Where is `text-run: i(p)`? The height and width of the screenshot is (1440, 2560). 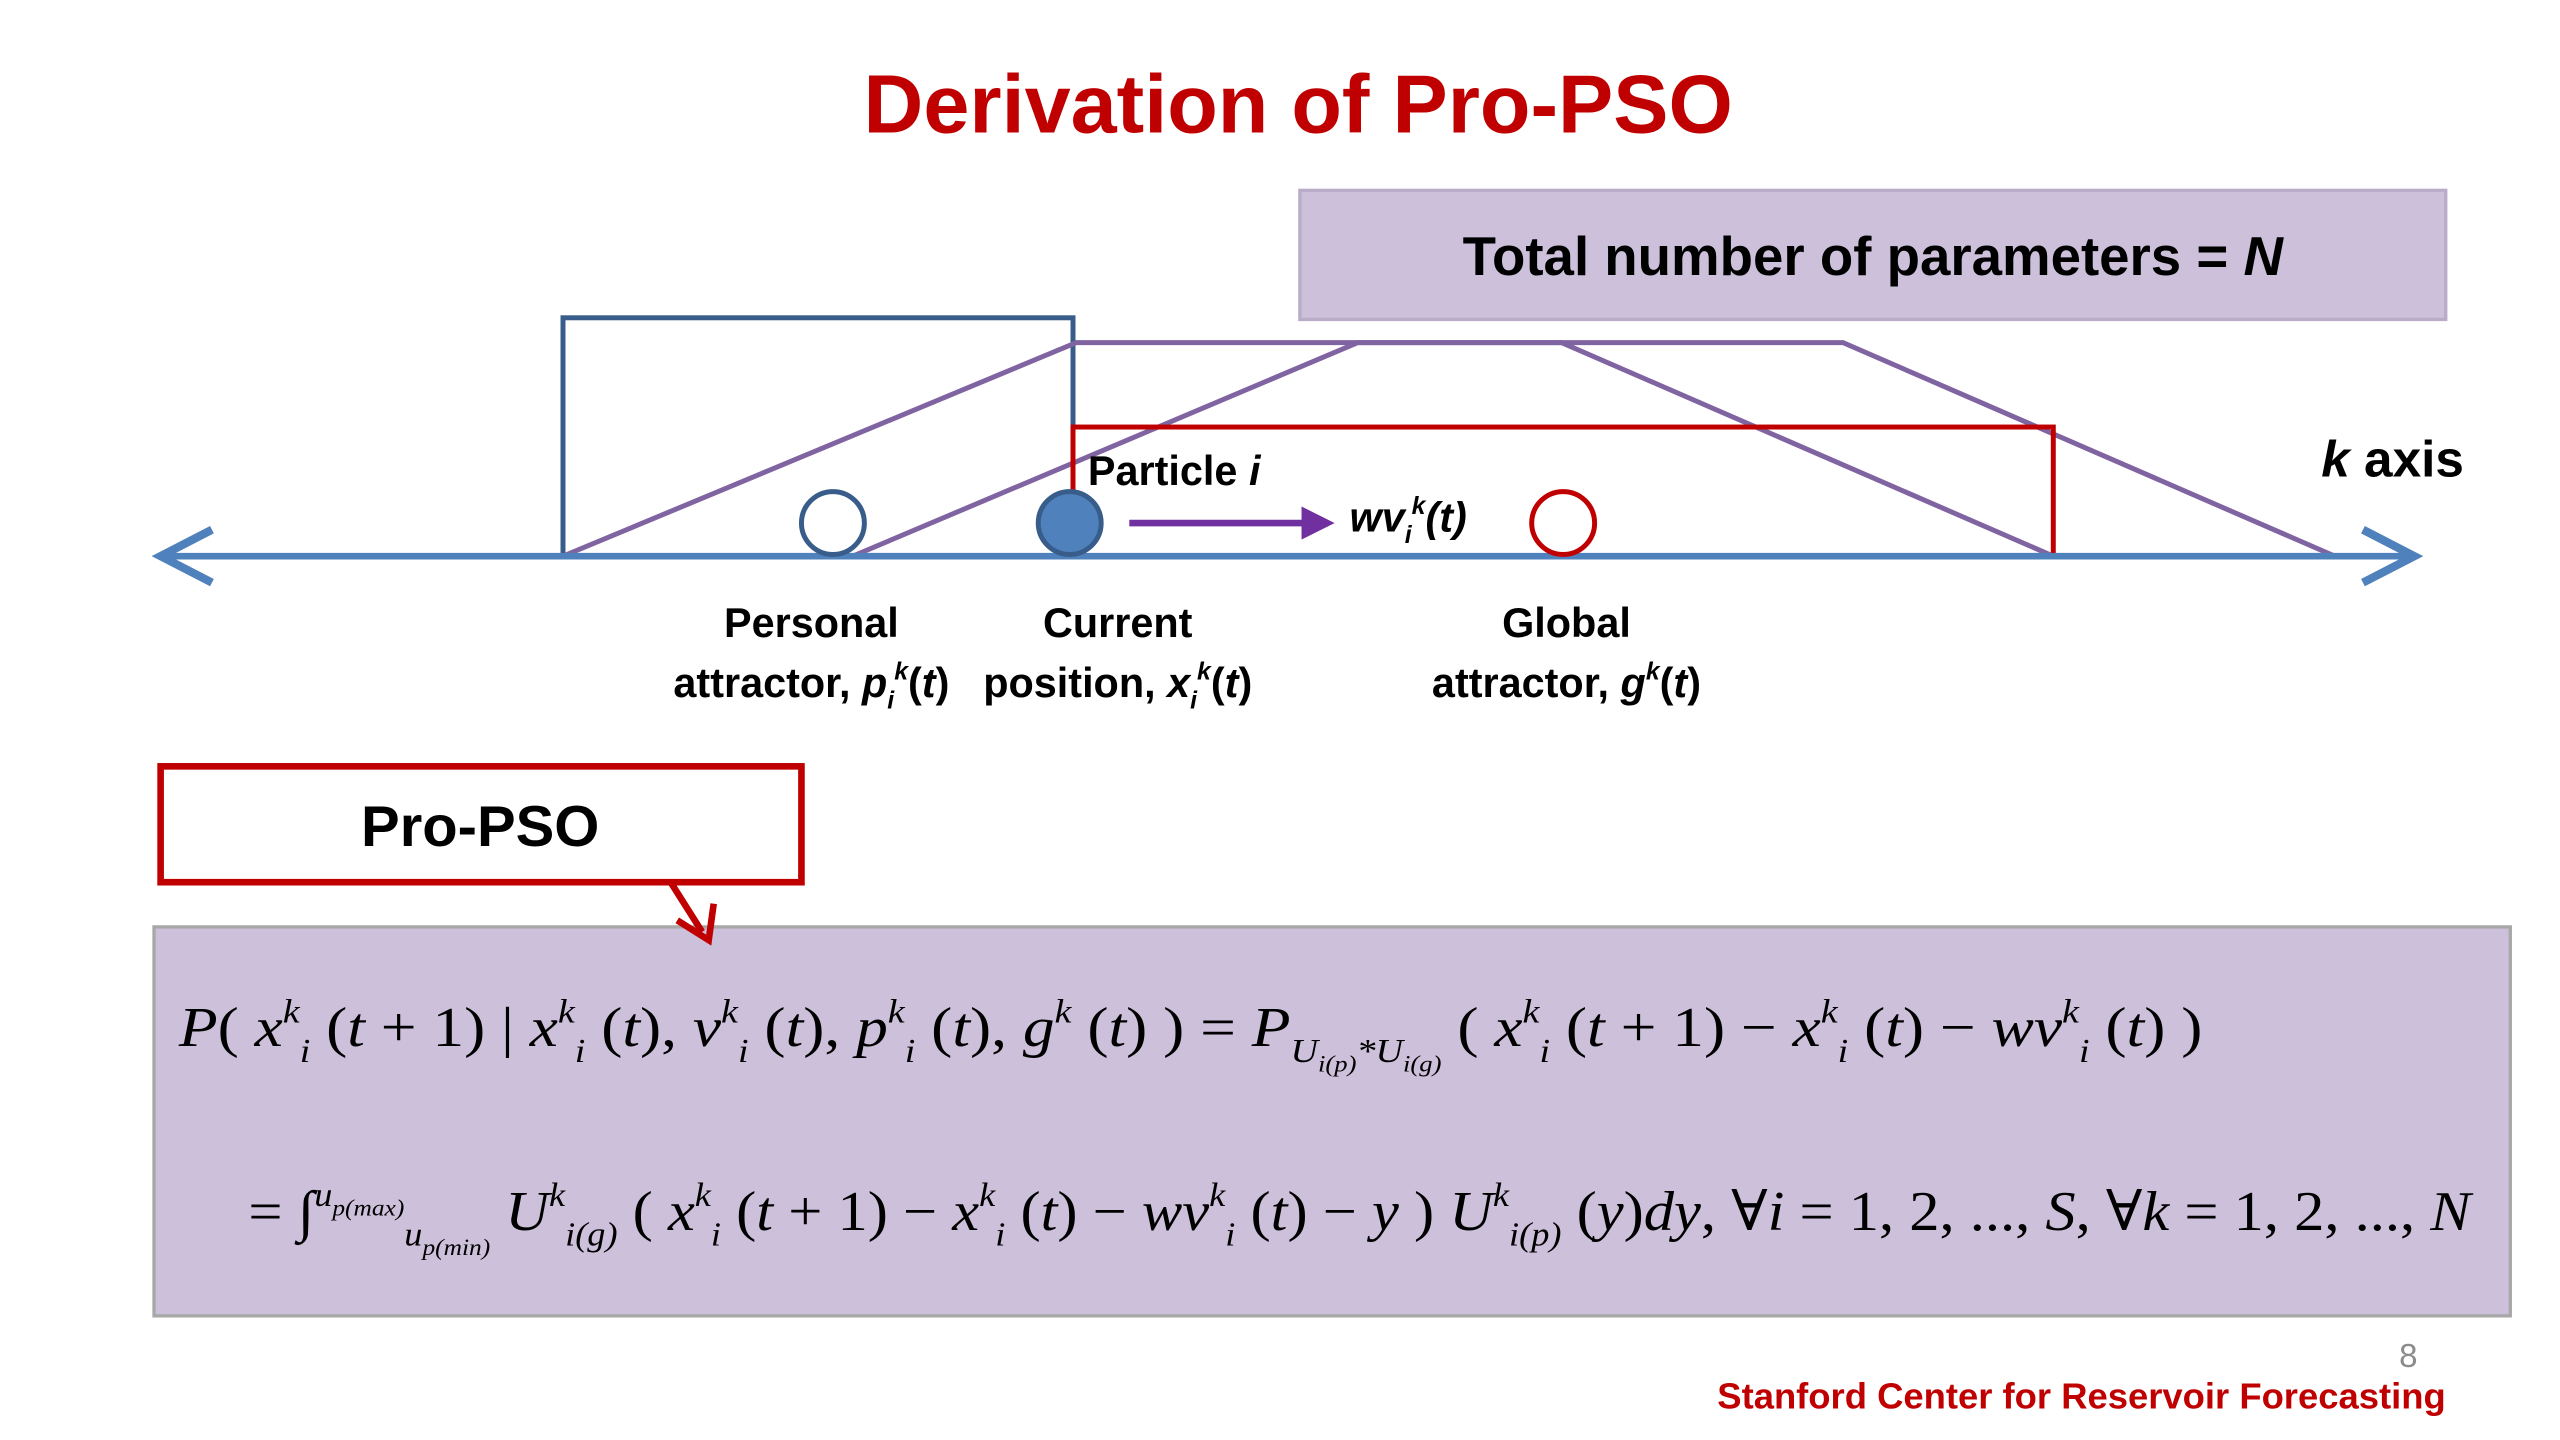 text-run: i(p) is located at coordinates (1337, 1064).